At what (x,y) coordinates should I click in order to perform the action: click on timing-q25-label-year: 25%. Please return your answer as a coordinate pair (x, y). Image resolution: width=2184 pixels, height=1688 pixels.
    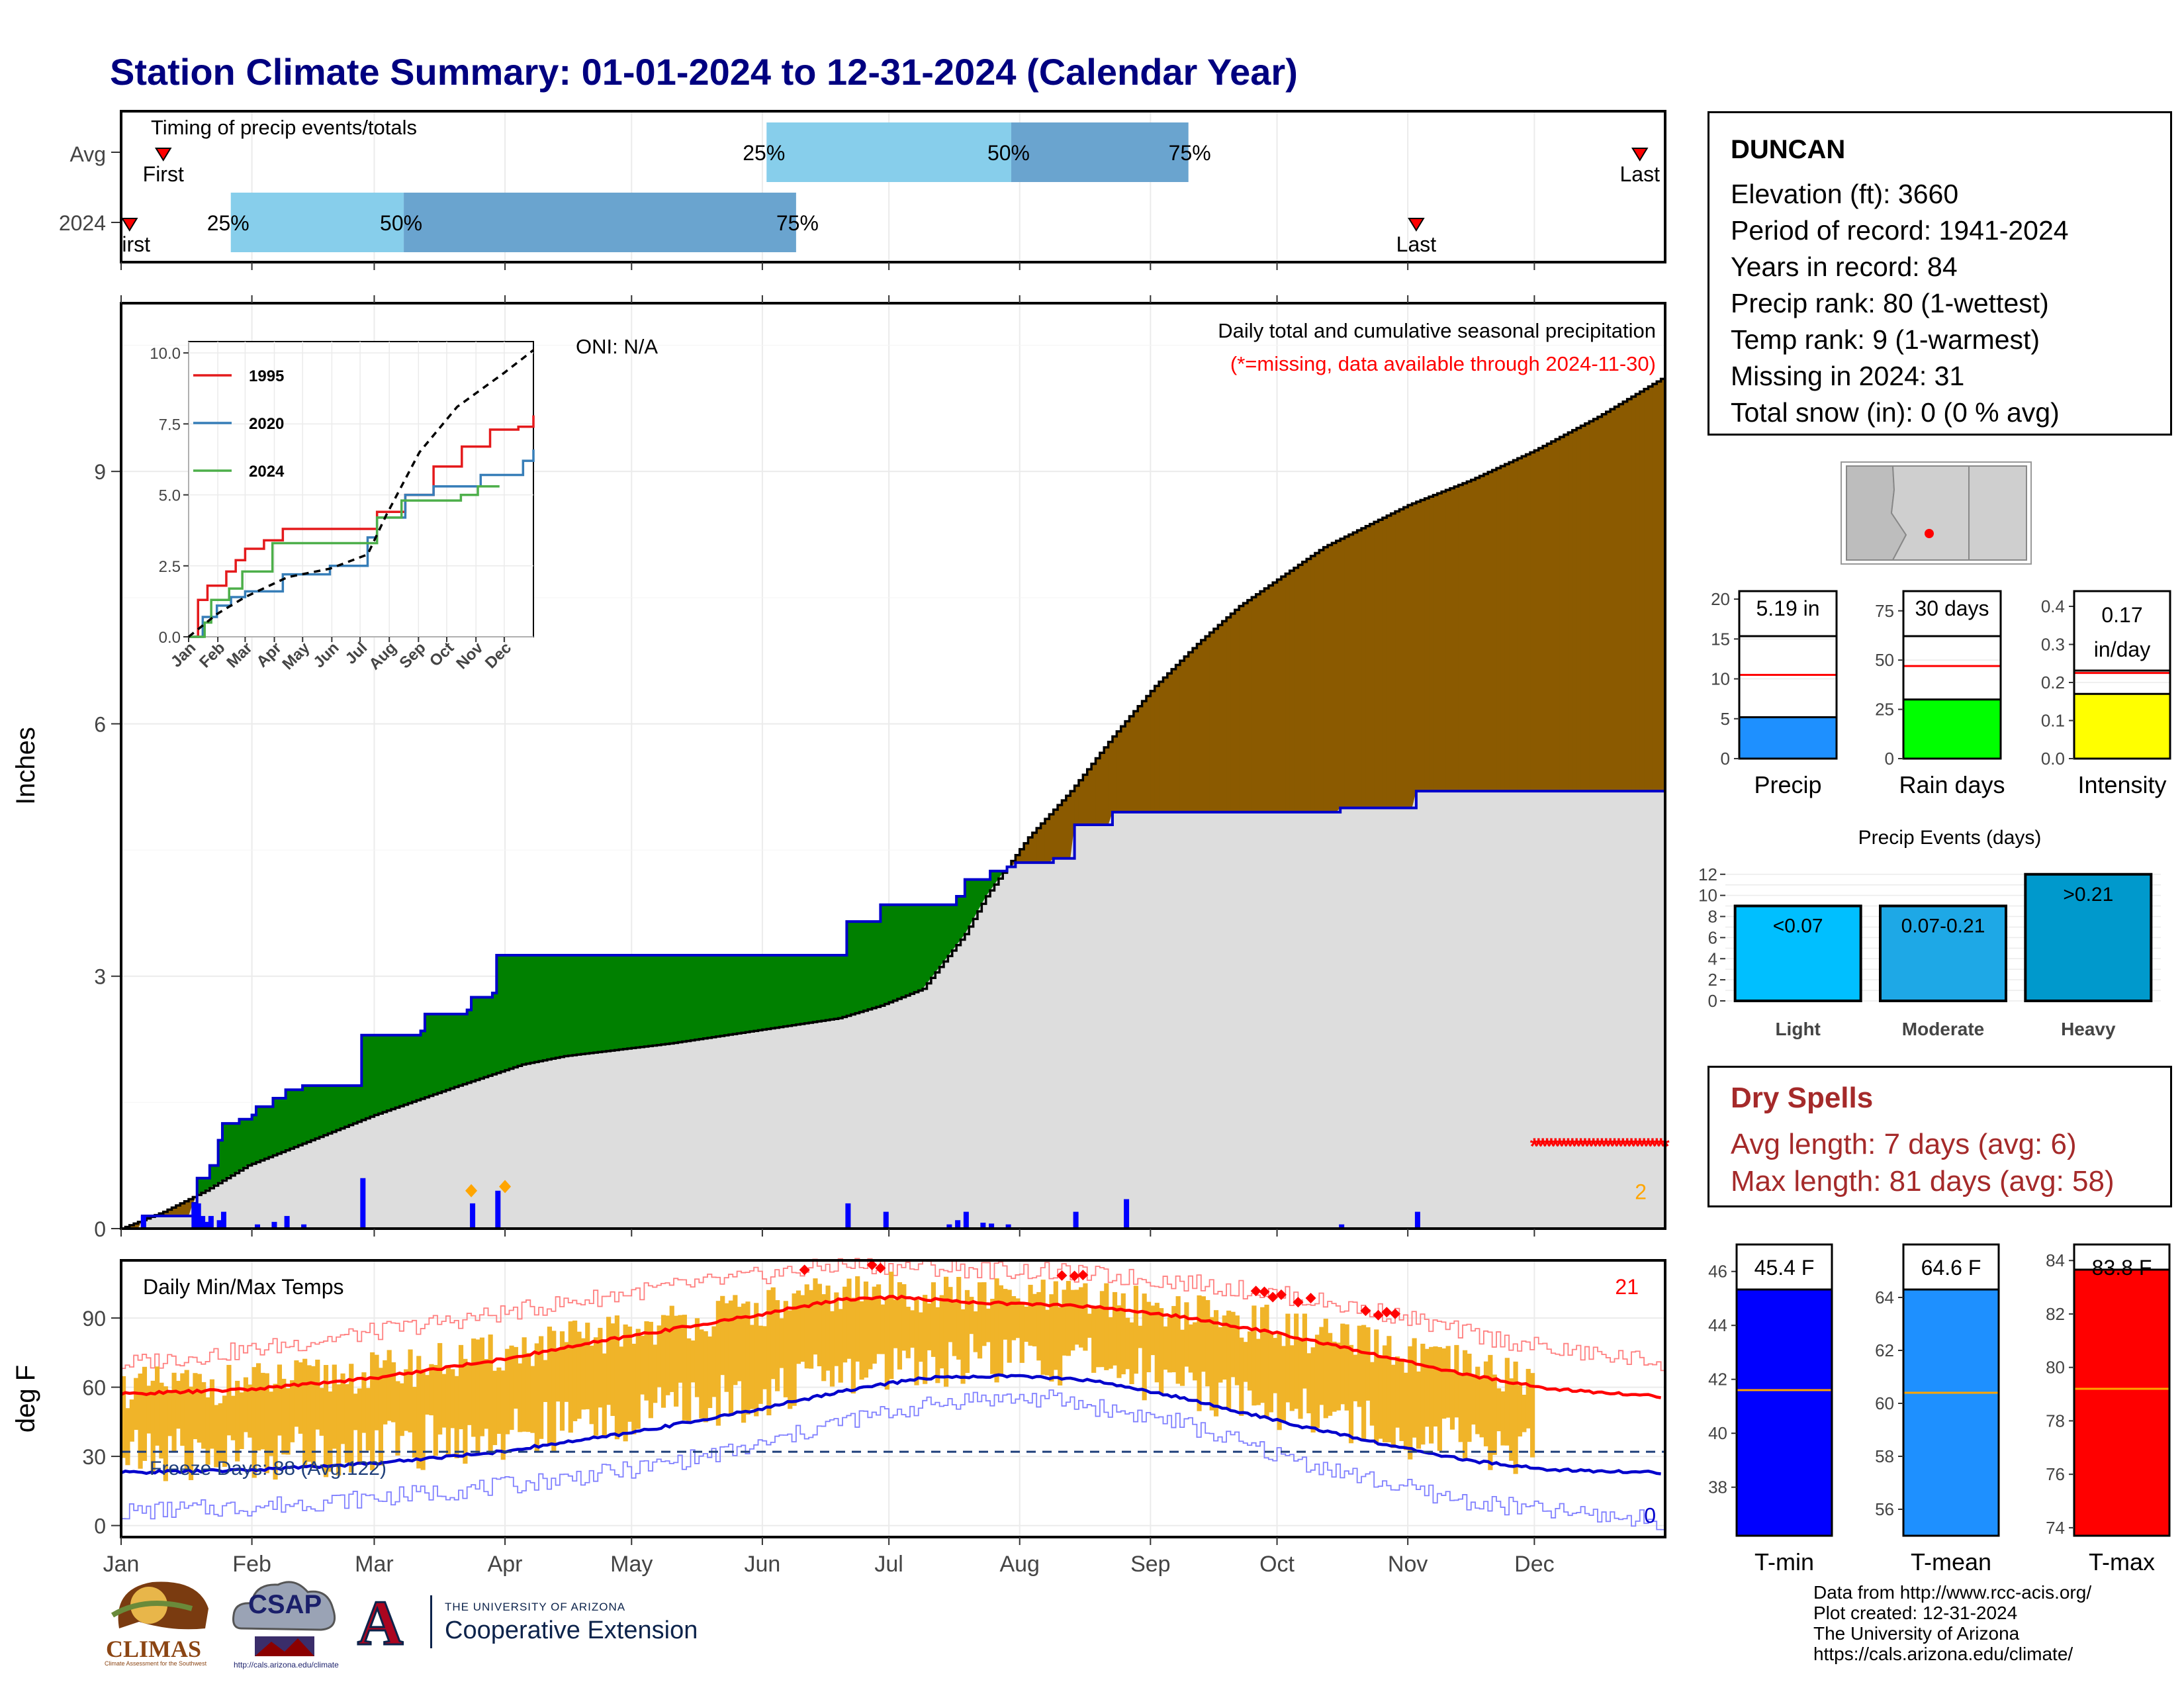
    Looking at the image, I should click on (229, 223).